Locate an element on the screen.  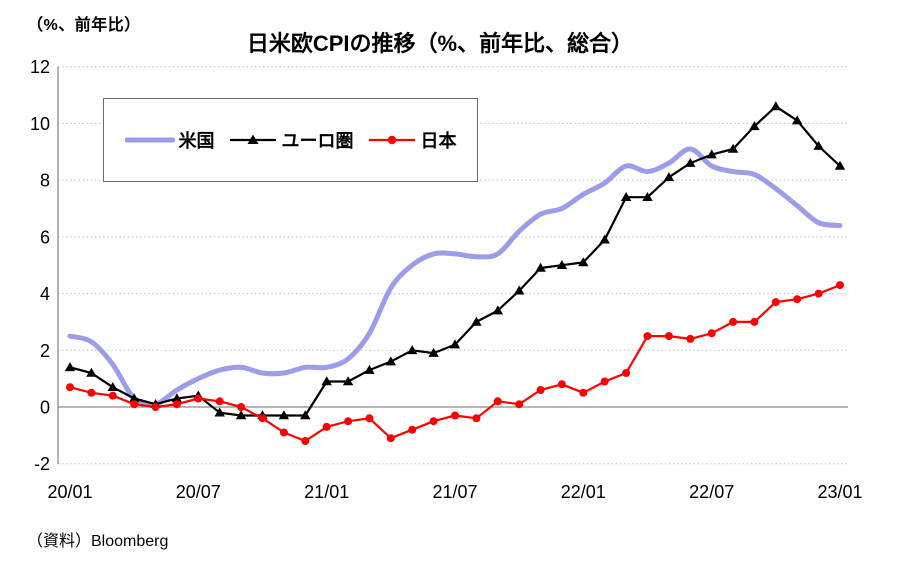
x-tick-label: 21/01 is located at coordinates (326, 492).